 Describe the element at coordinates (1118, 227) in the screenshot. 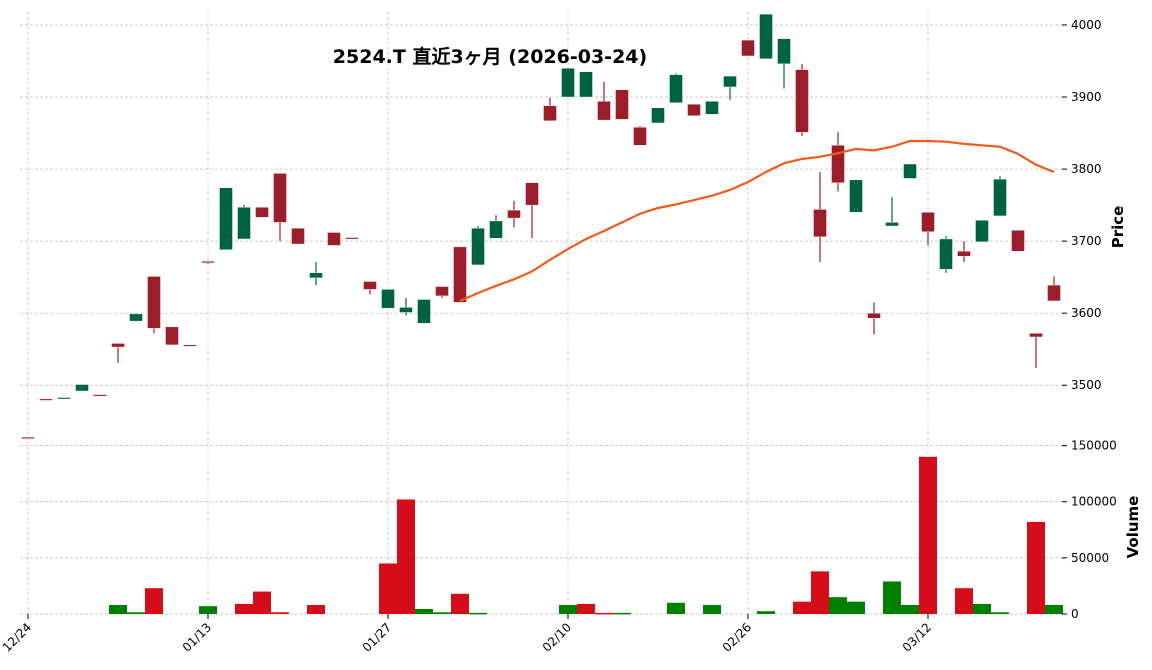

I see `price-axis-label: Price` at that location.